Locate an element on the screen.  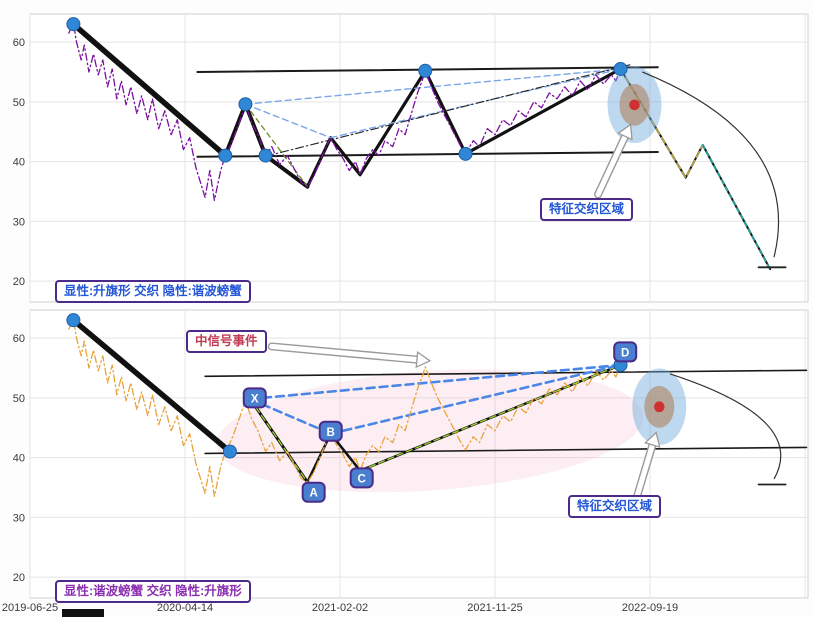
x-tick-label: 2020-04-14 is located at coordinates (185, 608).